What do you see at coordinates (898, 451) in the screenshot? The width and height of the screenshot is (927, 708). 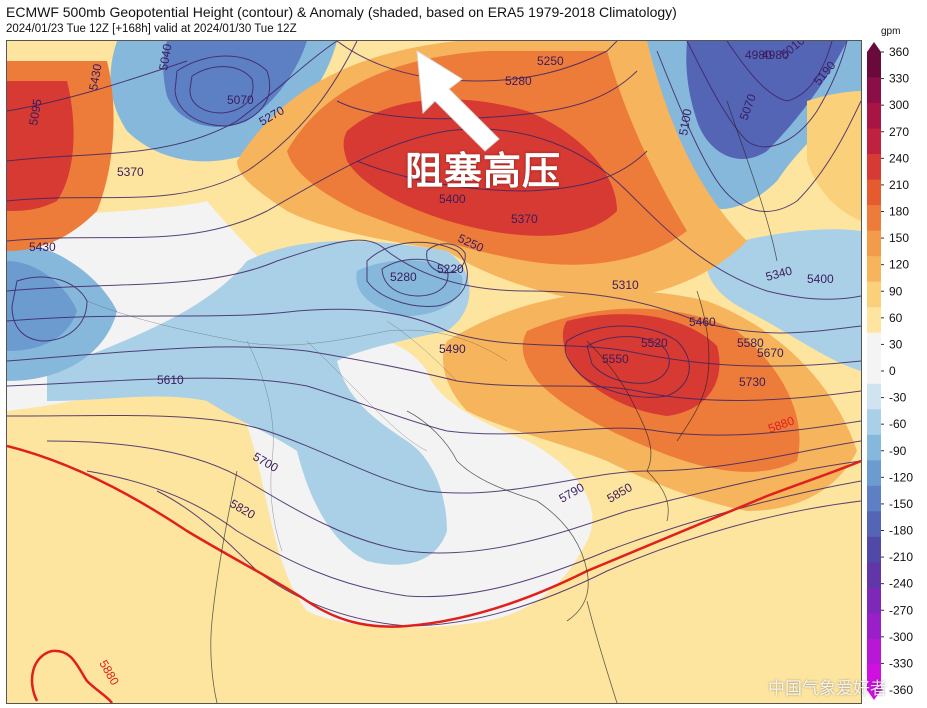 I see `colorbar-tick-label: -90` at bounding box center [898, 451].